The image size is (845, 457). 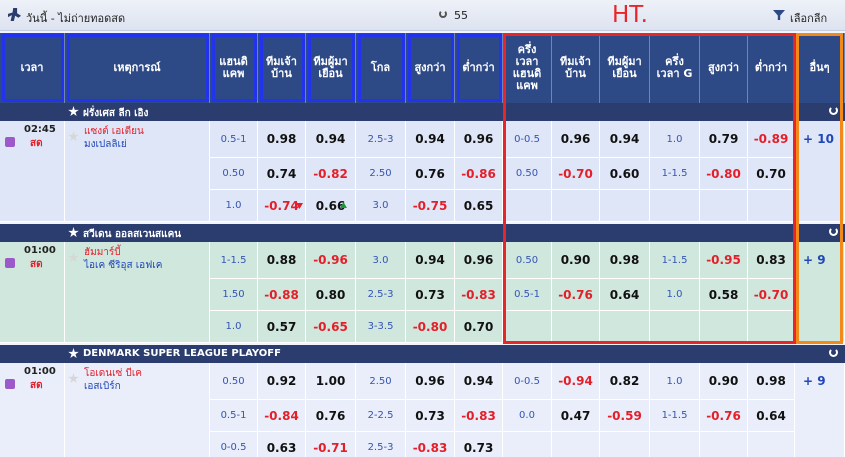 What do you see at coordinates (10, 142) in the screenshot?
I see `live-icon` at bounding box center [10, 142].